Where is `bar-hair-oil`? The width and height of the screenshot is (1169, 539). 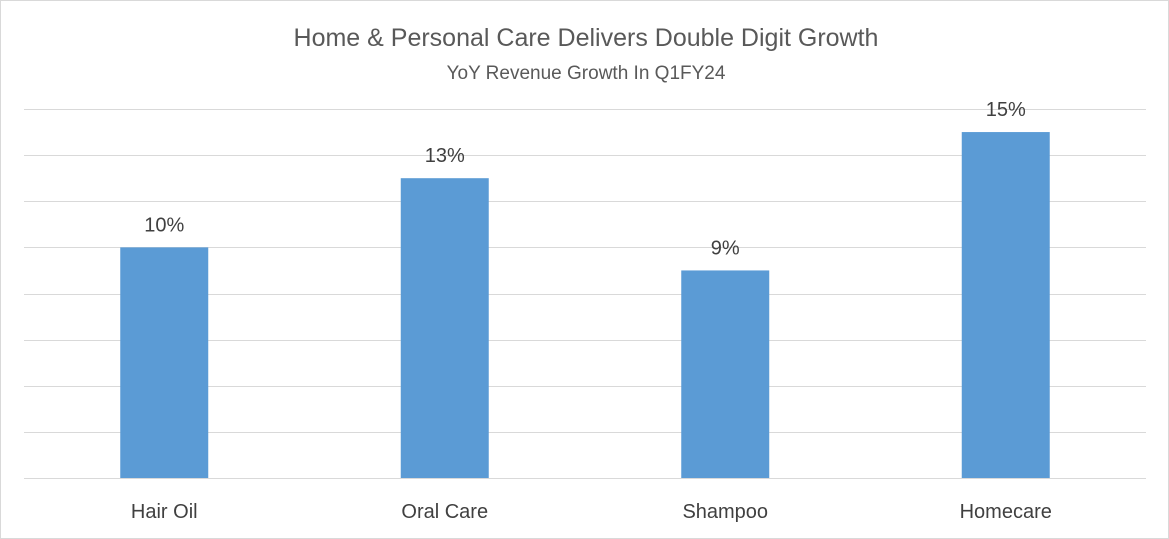 bar-hair-oil is located at coordinates (164, 362).